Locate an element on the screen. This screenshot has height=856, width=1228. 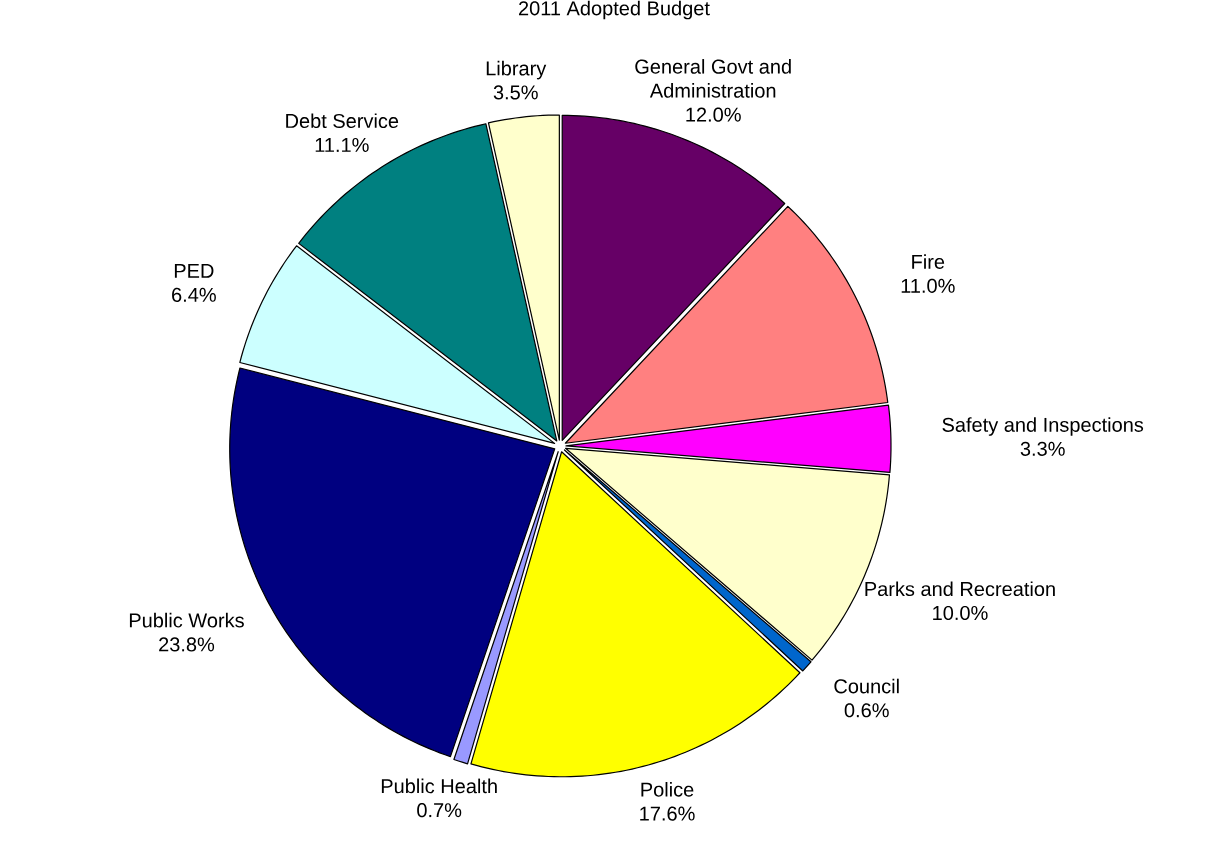
chart-title: 2011 Adopted Budget is located at coordinates (614, 10).